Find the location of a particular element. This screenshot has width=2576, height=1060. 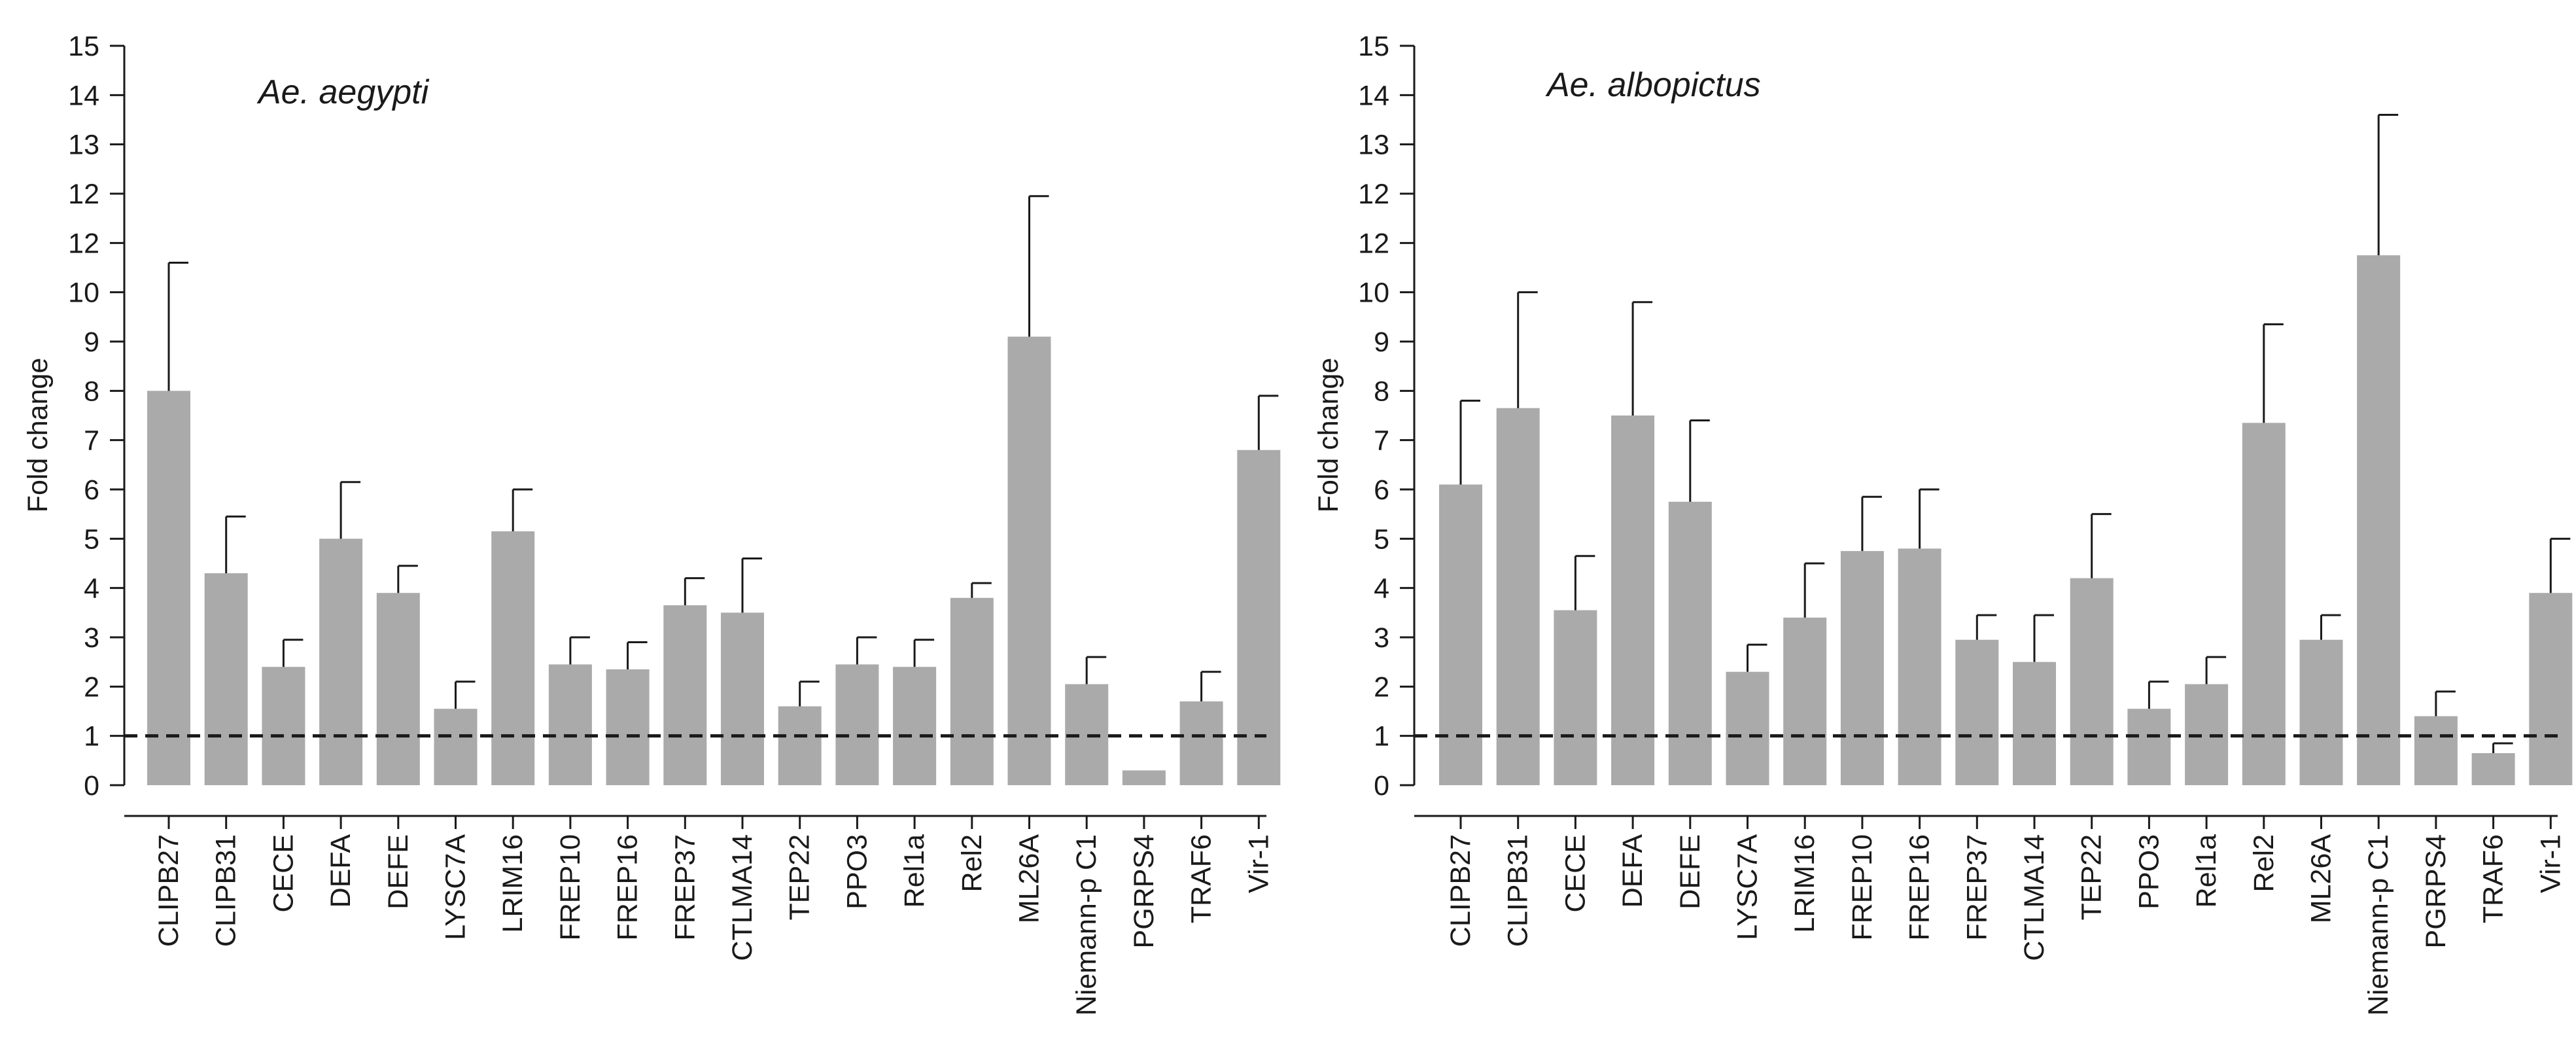

x-tick-label: CTLMA14 is located at coordinates (743, 898).